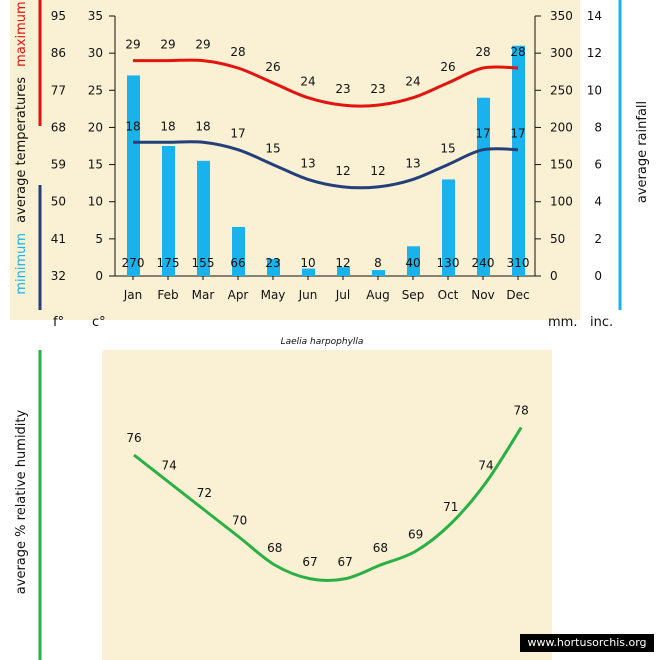 The image size is (660, 660). Describe the element at coordinates (557, 239) in the screenshot. I see `mm-tick-label: 50` at that location.